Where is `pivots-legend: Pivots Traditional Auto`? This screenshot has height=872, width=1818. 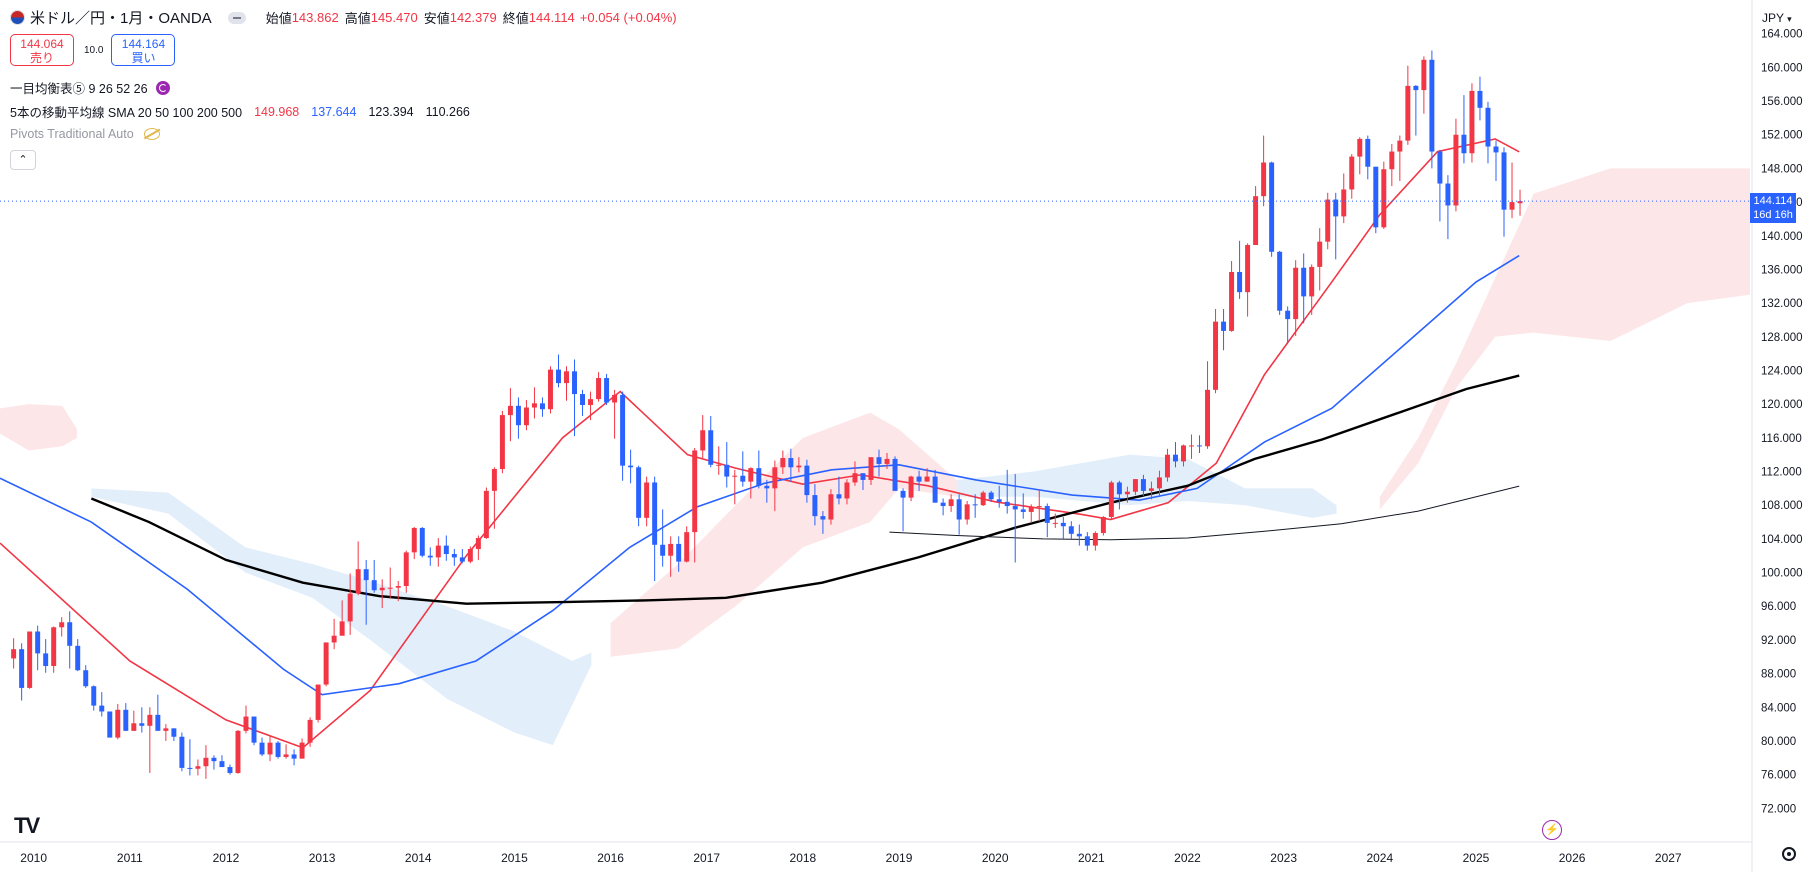 pivots-legend: Pivots Traditional Auto is located at coordinates (85, 134).